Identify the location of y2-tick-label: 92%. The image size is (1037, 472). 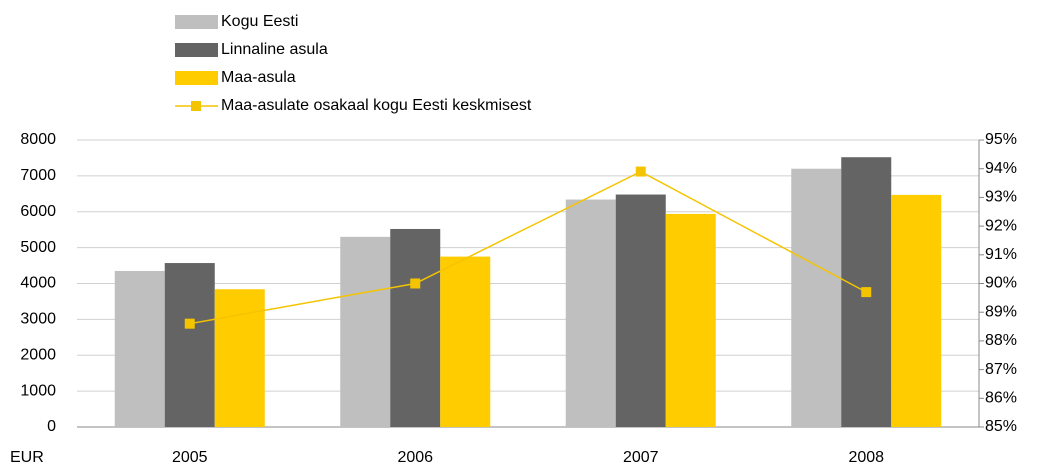
(1001, 225).